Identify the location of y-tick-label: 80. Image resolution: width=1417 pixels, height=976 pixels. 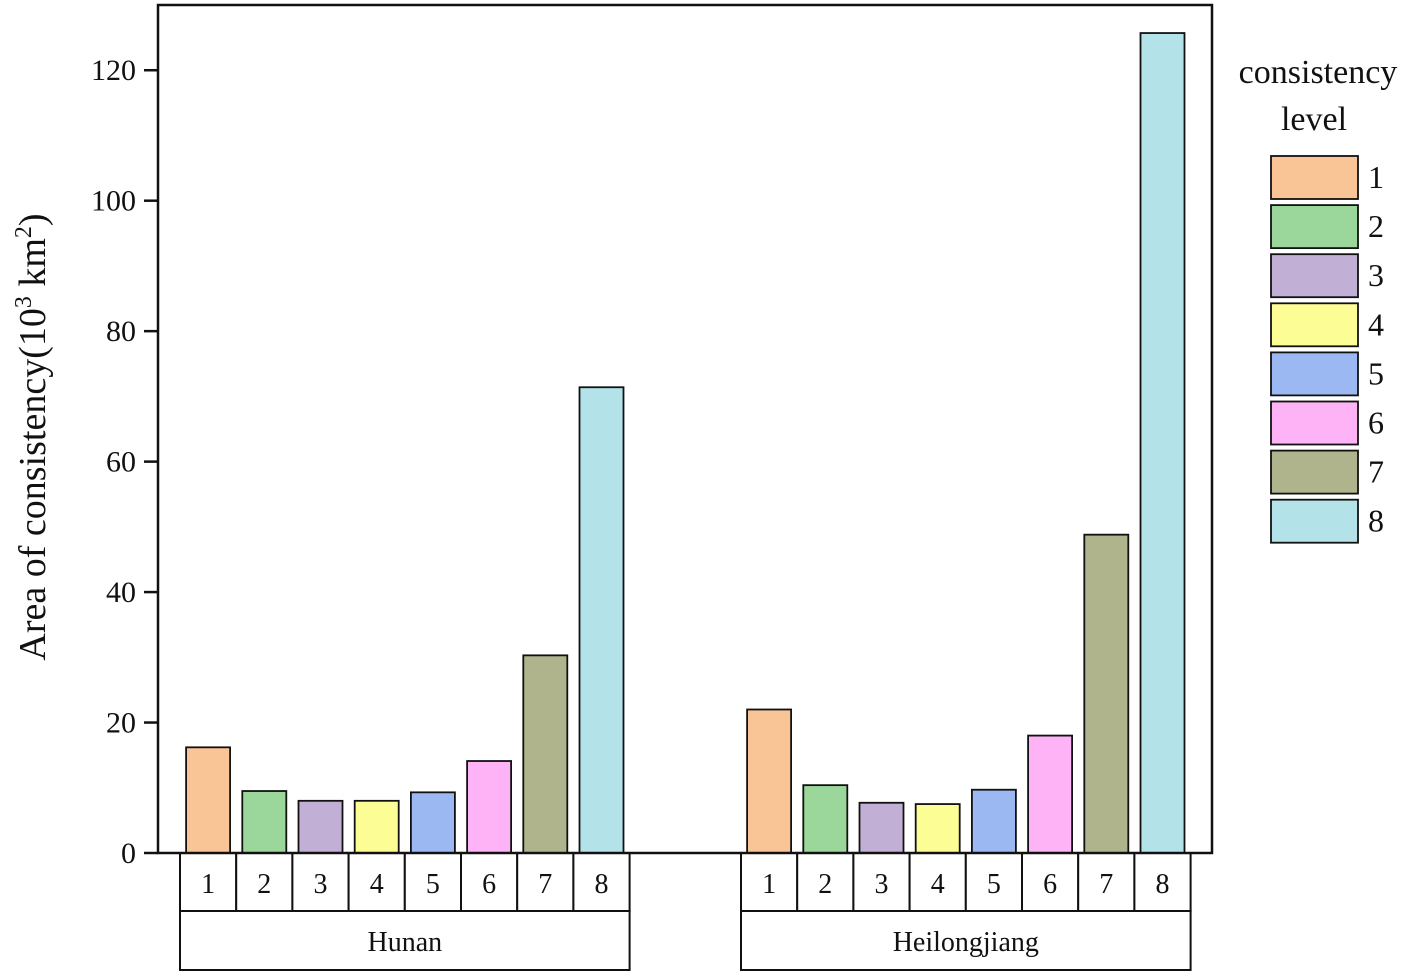
(121, 331).